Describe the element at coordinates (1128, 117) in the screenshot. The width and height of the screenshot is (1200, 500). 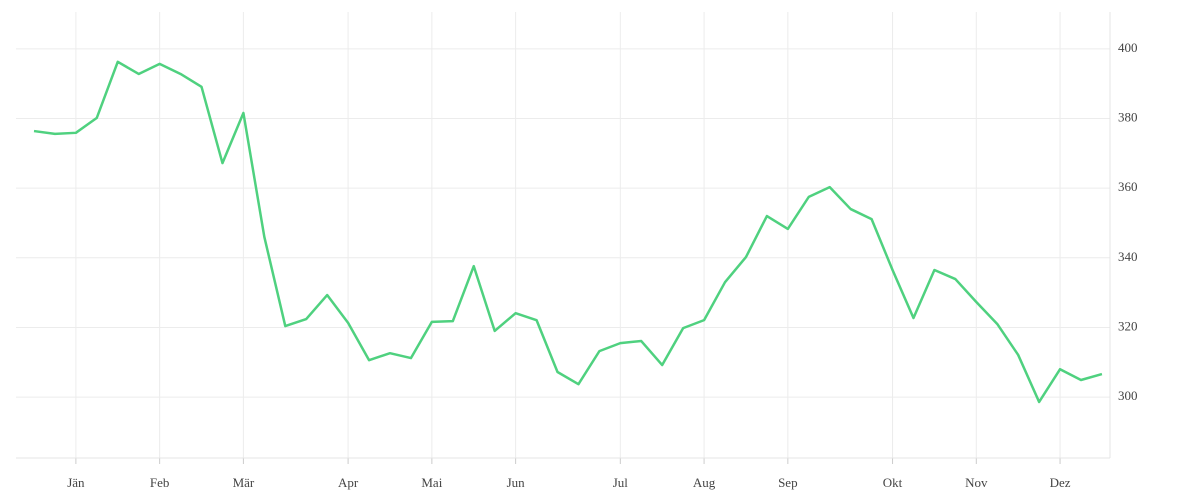
I see `y-tick-label: 380` at that location.